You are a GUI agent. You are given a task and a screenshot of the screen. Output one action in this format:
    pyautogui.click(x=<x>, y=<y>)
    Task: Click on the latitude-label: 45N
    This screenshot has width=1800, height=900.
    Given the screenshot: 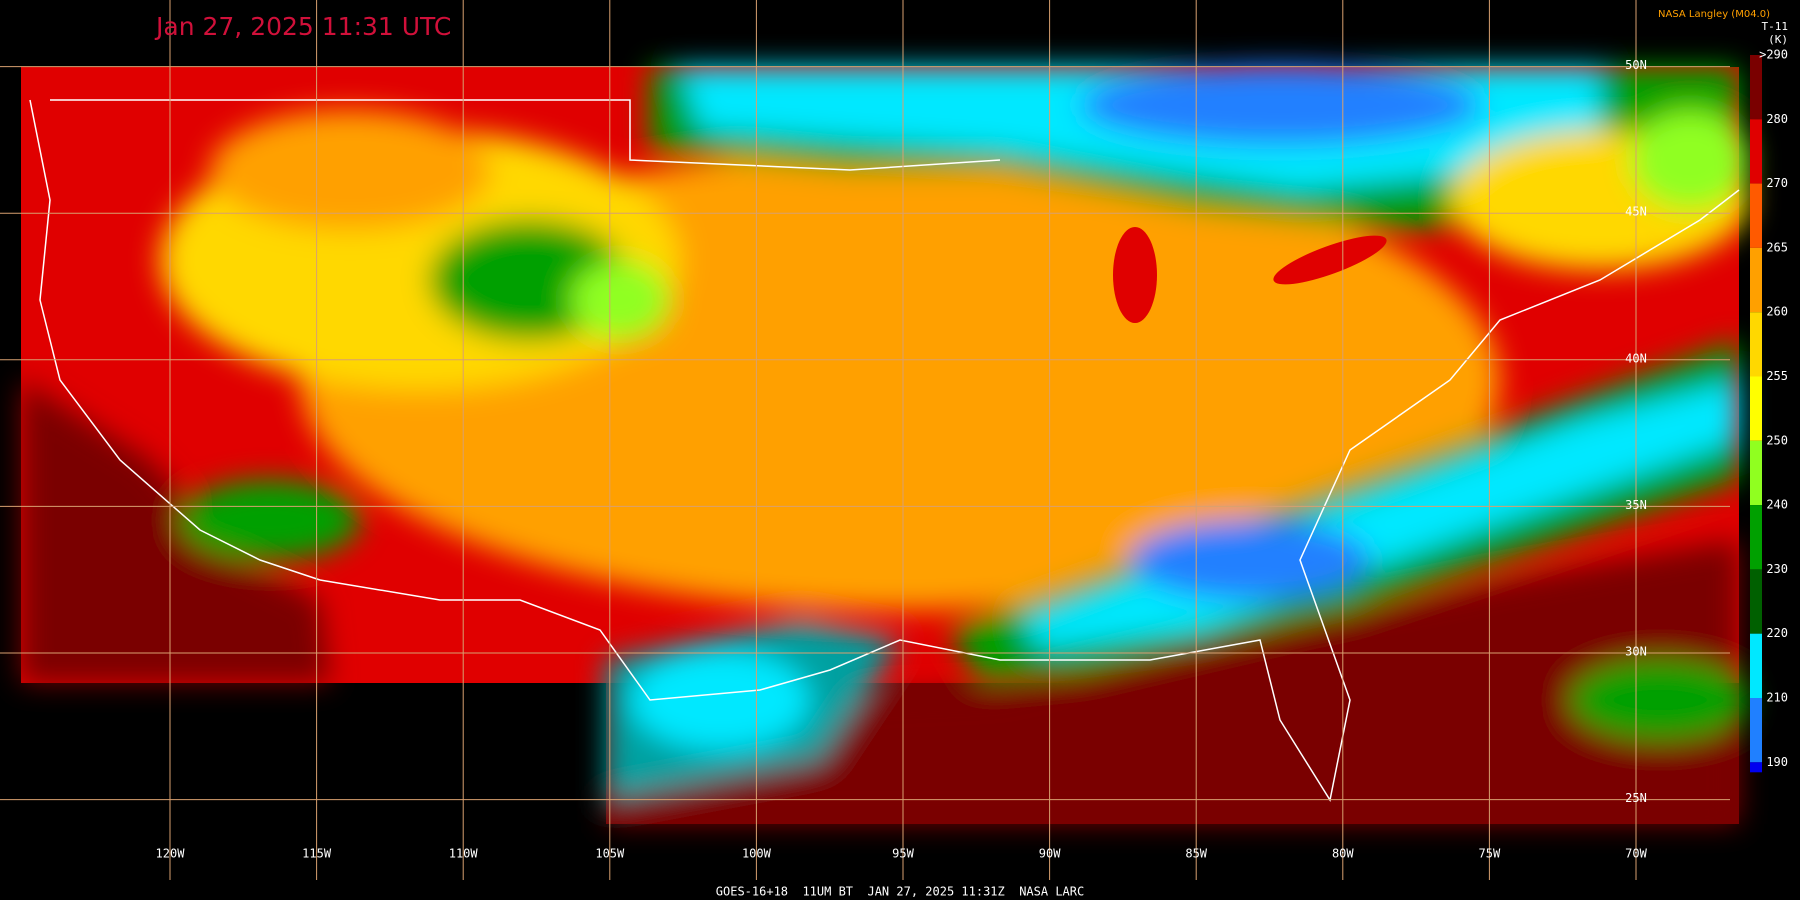 What is the action you would take?
    pyautogui.click(x=1636, y=212)
    